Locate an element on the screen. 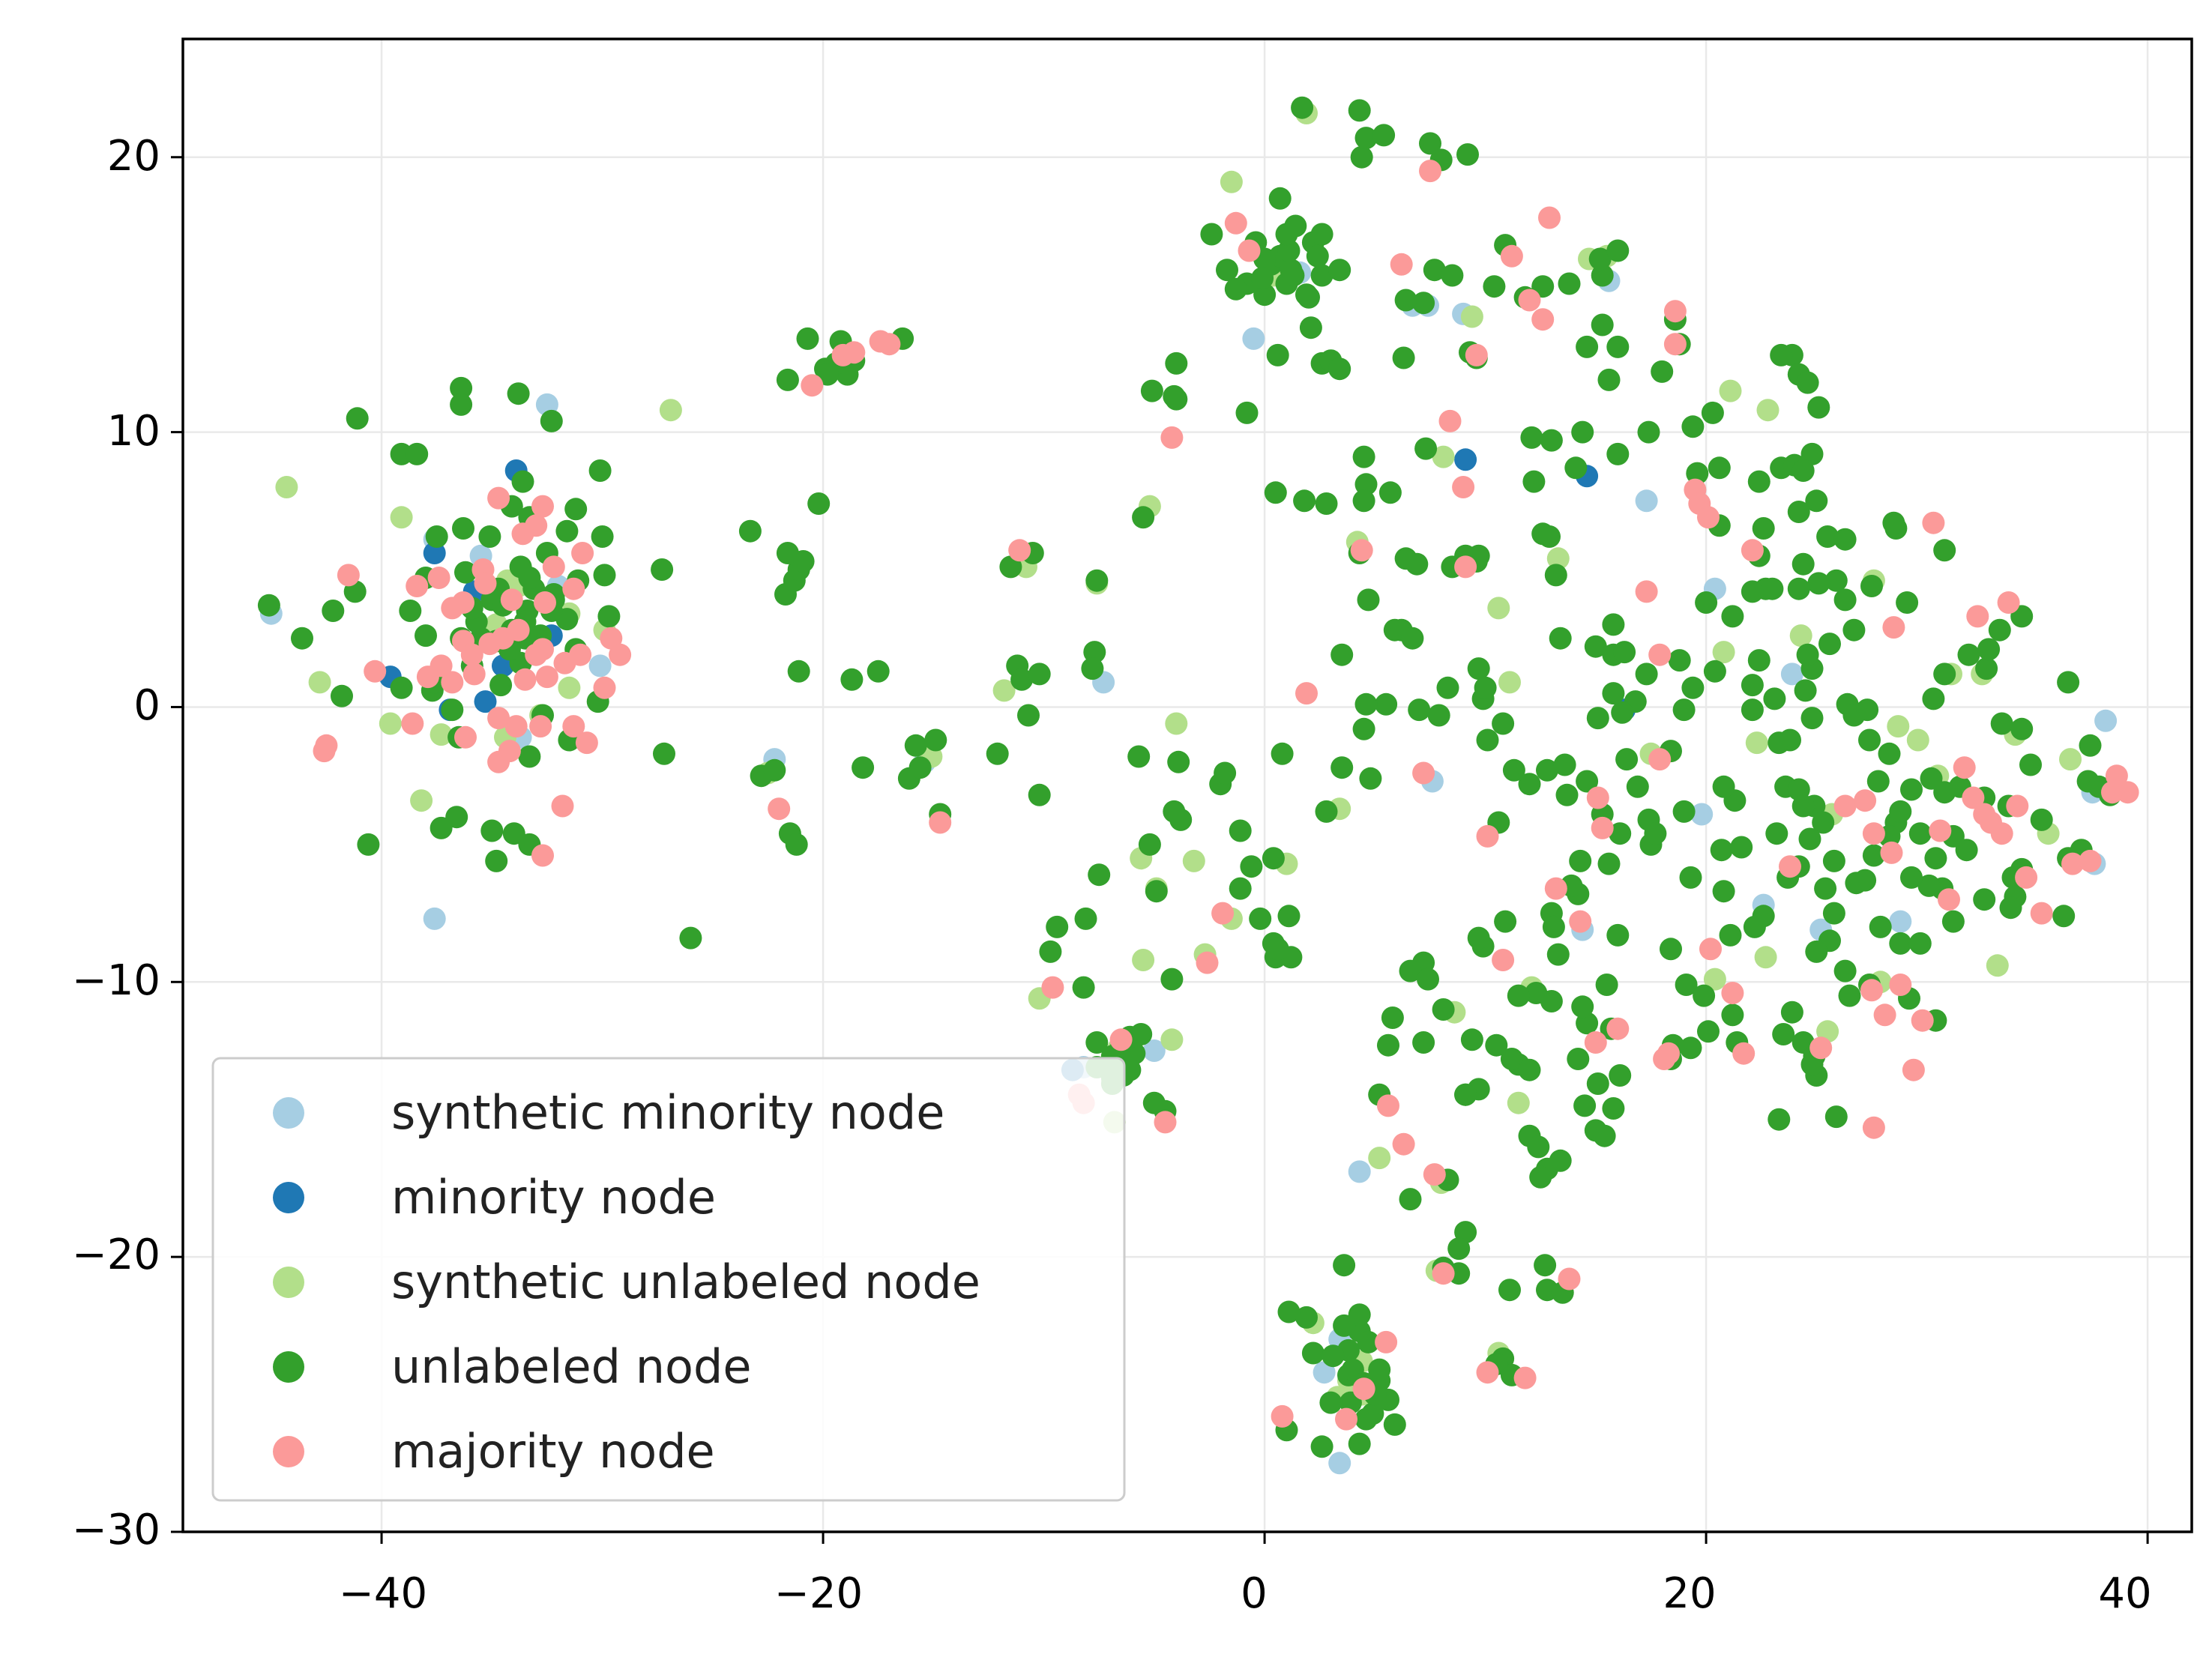  legend-marker-majority is located at coordinates (288, 1452).